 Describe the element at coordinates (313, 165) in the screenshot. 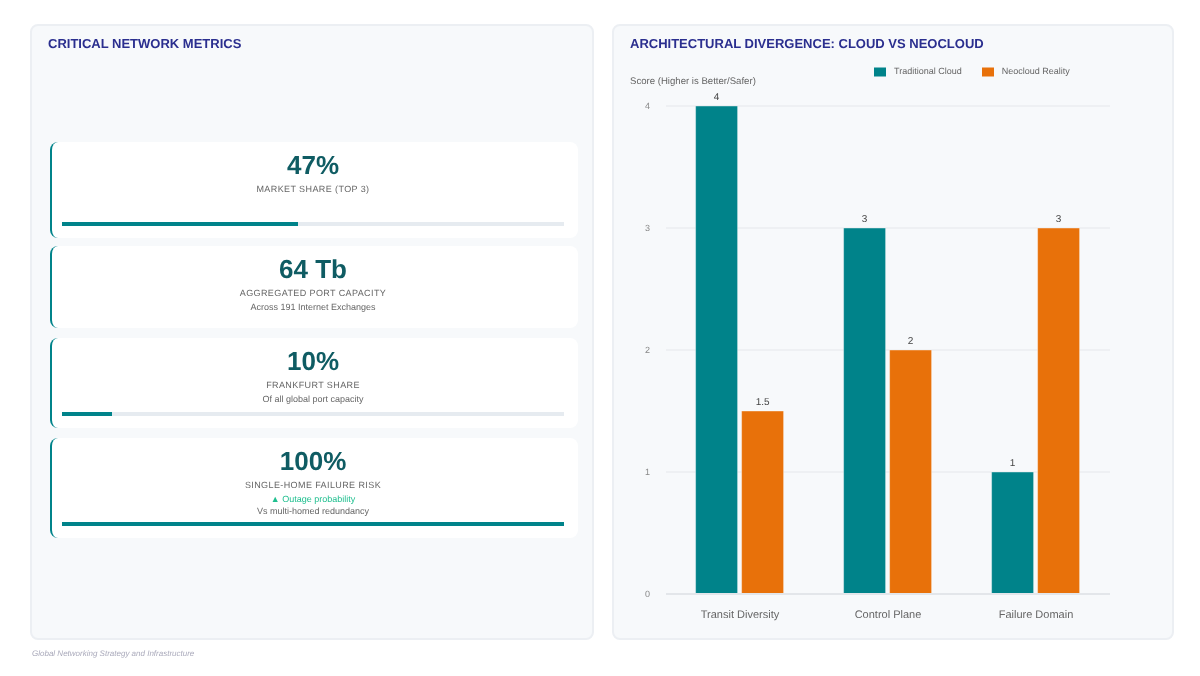

I see `data-label: 47%` at that location.